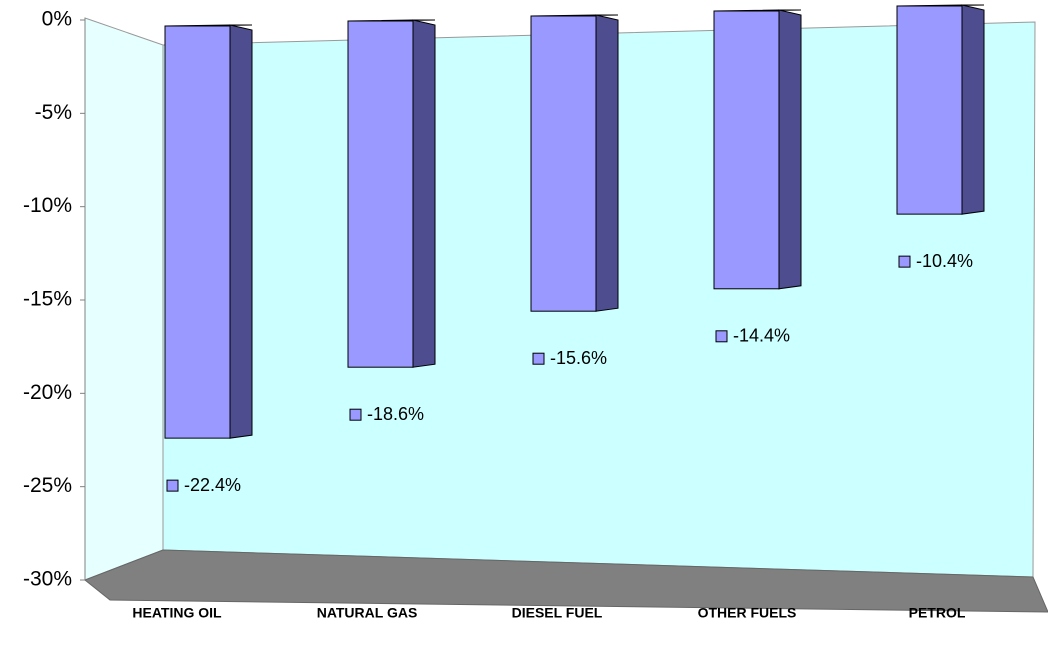  I want to click on y-tick-label: -20%, so click(47, 392).